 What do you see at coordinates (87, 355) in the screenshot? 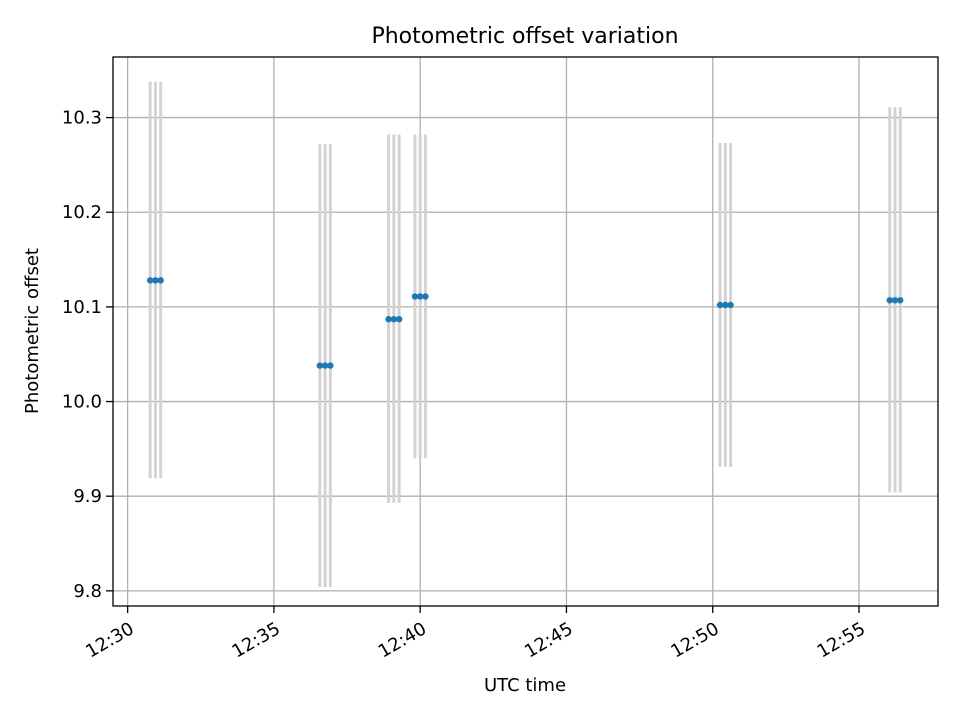
I see `y-axis: 9.8 9.9 10.0 10.1 10.2 10.3` at bounding box center [87, 355].